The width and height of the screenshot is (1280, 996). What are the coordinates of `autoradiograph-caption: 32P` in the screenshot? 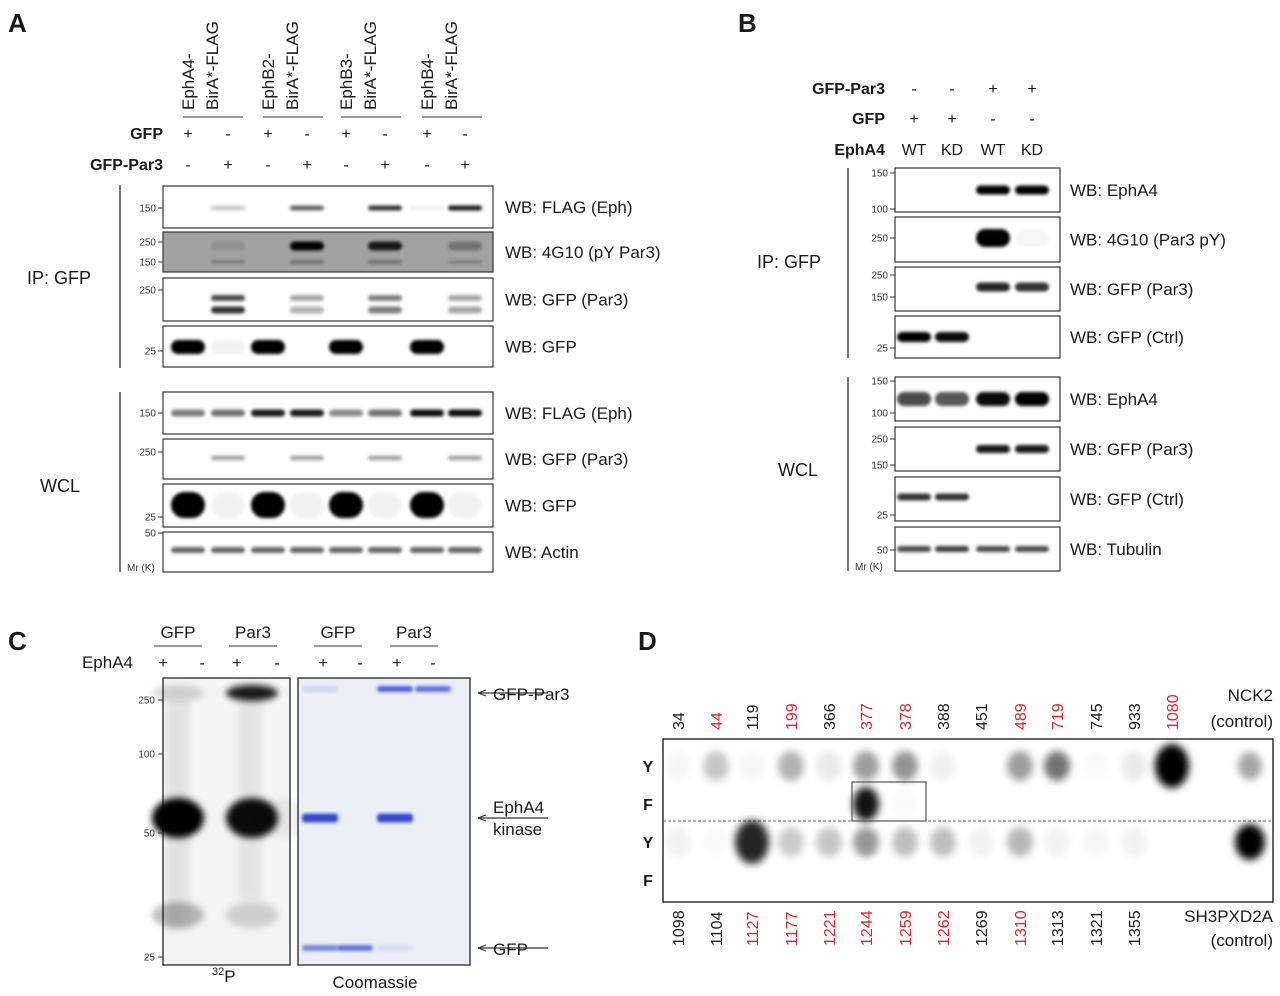 It's located at (224, 976).